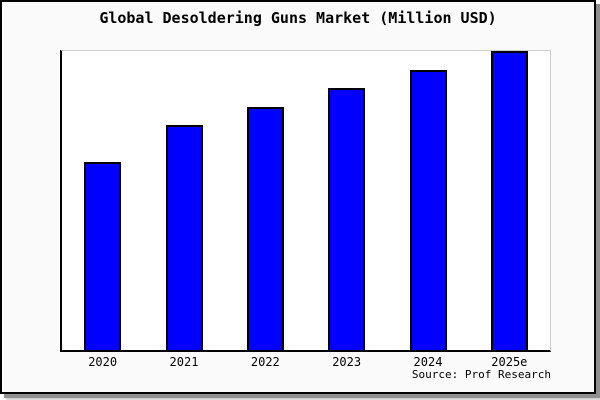 This screenshot has width=600, height=400. What do you see at coordinates (103, 256) in the screenshot?
I see `bar-2020` at bounding box center [103, 256].